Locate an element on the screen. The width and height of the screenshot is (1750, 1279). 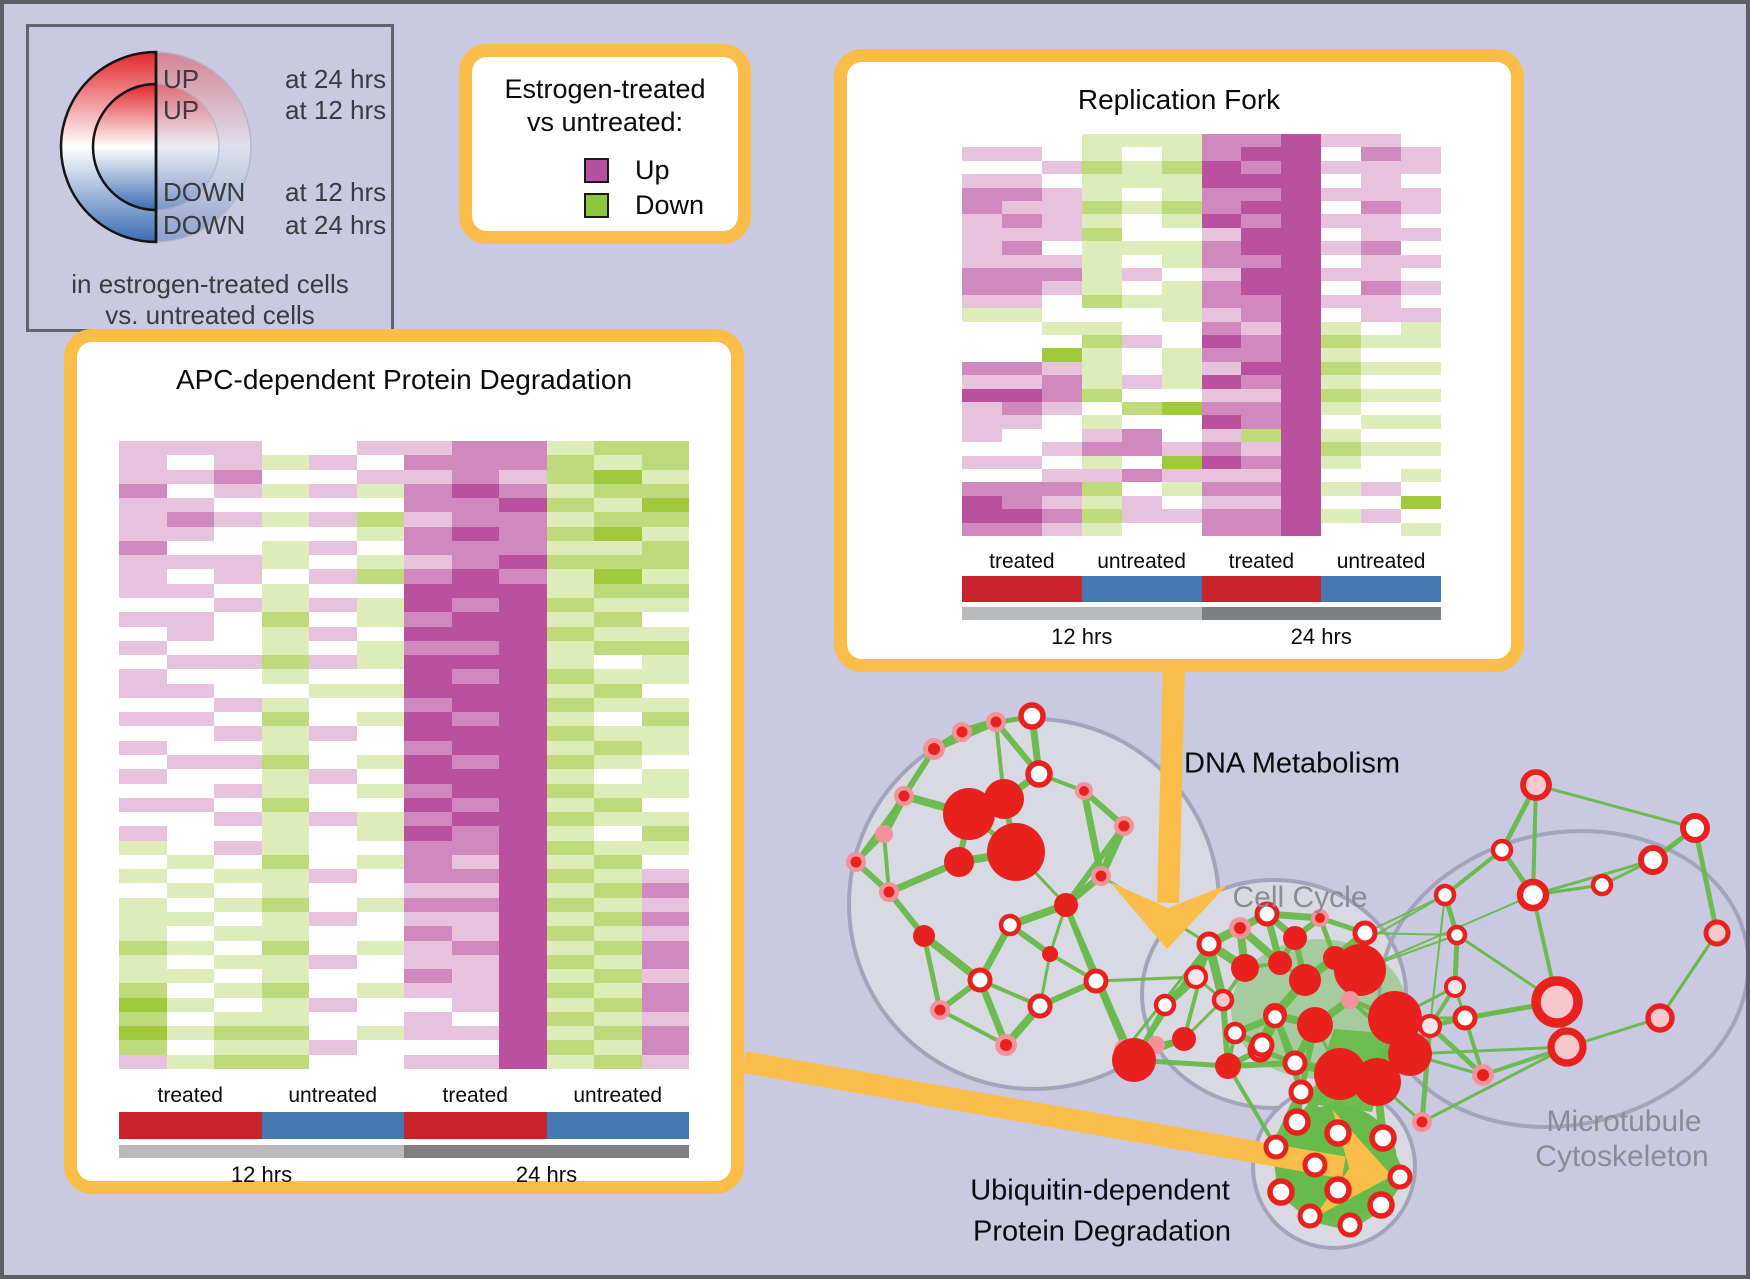
network-node-core is located at coordinates (1006, 1045).